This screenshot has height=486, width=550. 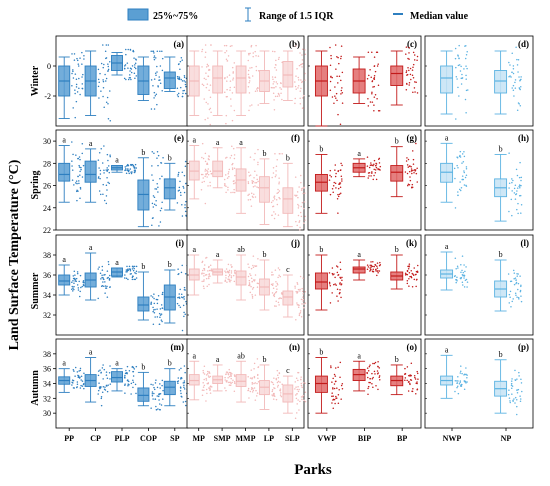 I want to click on x-category-label: BP, so click(x=402, y=438).